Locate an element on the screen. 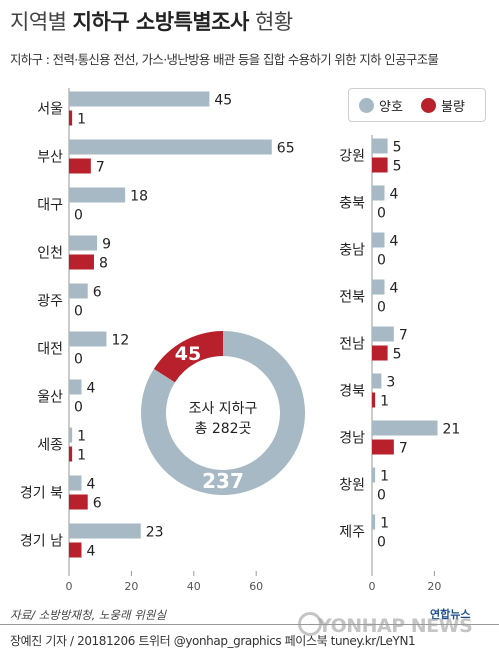 Image resolution: width=499 pixels, height=657 pixels. watermark: YONHAP NEWS is located at coordinates (395, 626).